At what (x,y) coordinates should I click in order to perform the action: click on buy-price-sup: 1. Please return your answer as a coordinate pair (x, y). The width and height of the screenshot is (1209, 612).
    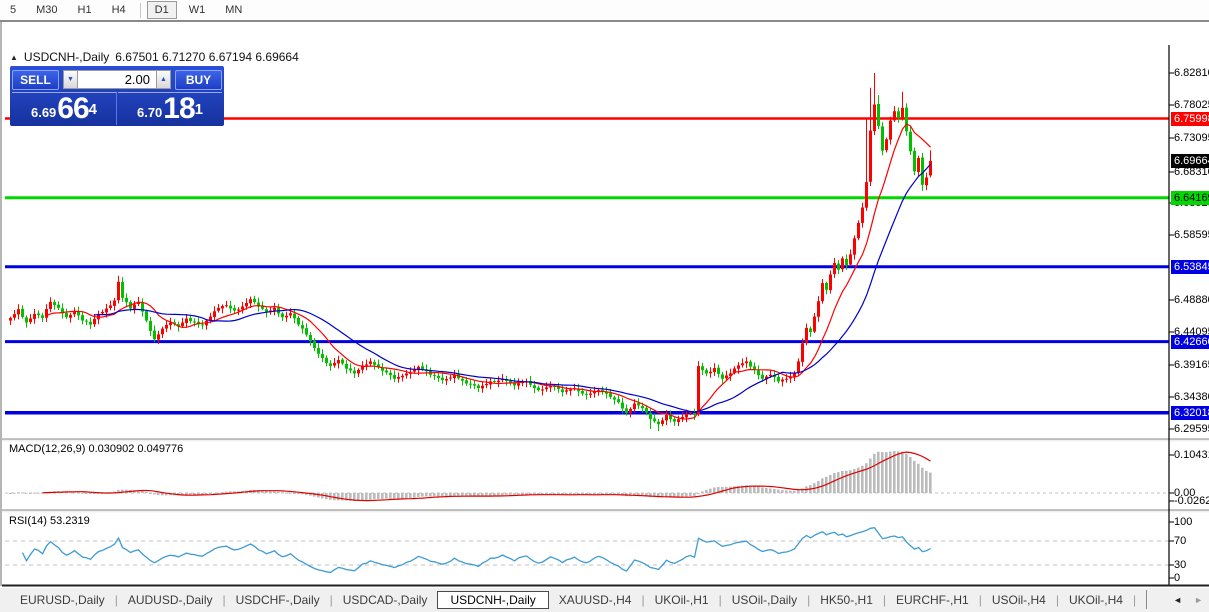
    Looking at the image, I should click on (199, 109).